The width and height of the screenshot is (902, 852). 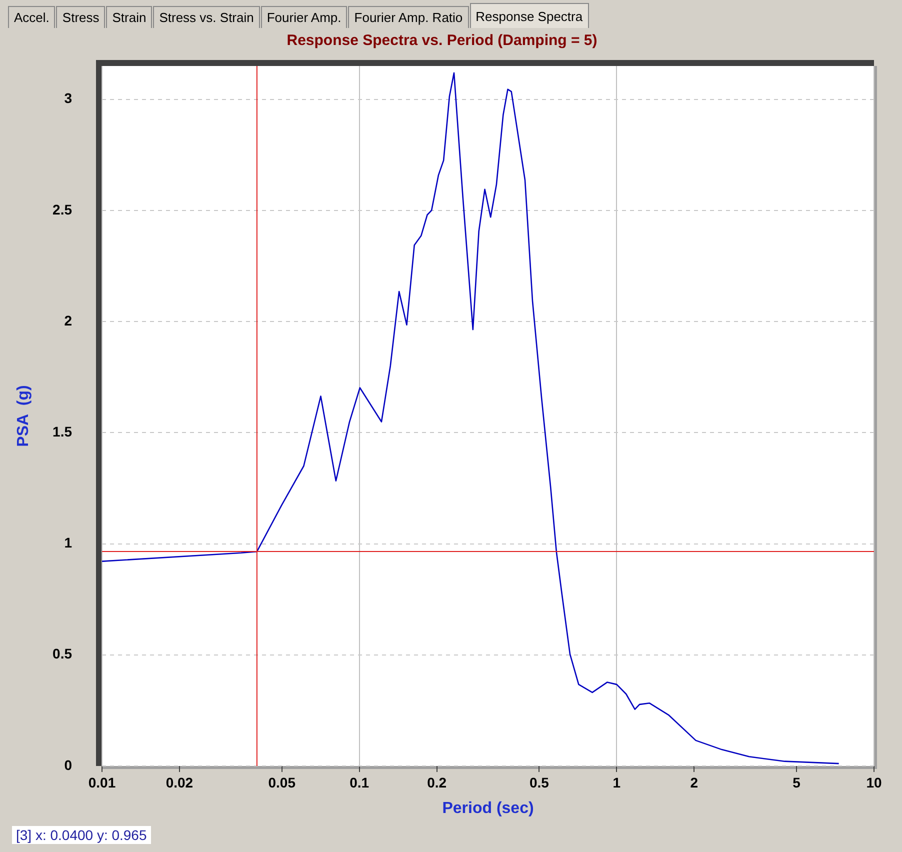 What do you see at coordinates (874, 782) in the screenshot?
I see `x-tick-label: 10` at bounding box center [874, 782].